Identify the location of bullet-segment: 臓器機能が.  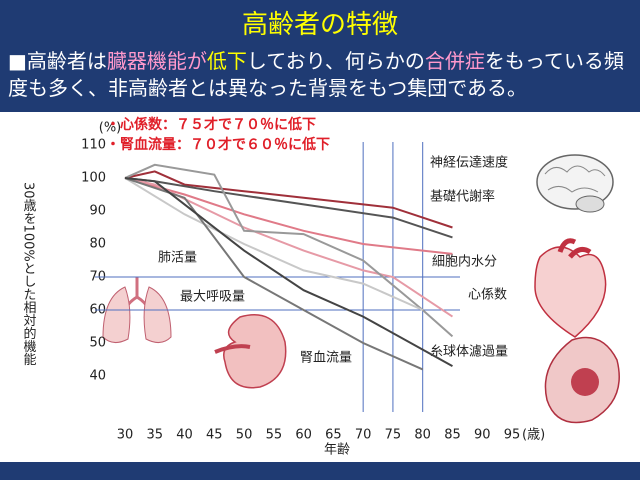
(156, 61).